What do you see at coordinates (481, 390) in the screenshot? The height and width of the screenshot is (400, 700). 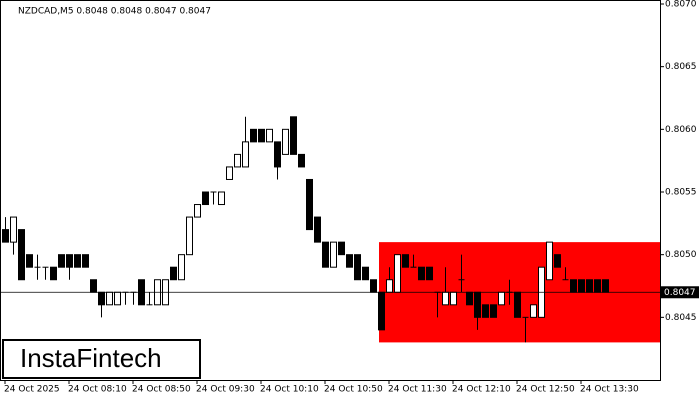 I see `x-tick-label: 24 Oct 12:10` at bounding box center [481, 390].